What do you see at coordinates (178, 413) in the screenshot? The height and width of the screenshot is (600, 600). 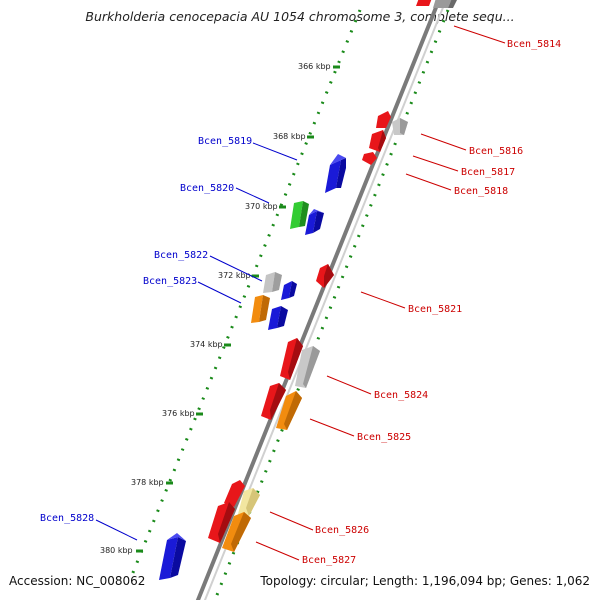 I see `scale-tick: 376 kbp` at bounding box center [178, 413].